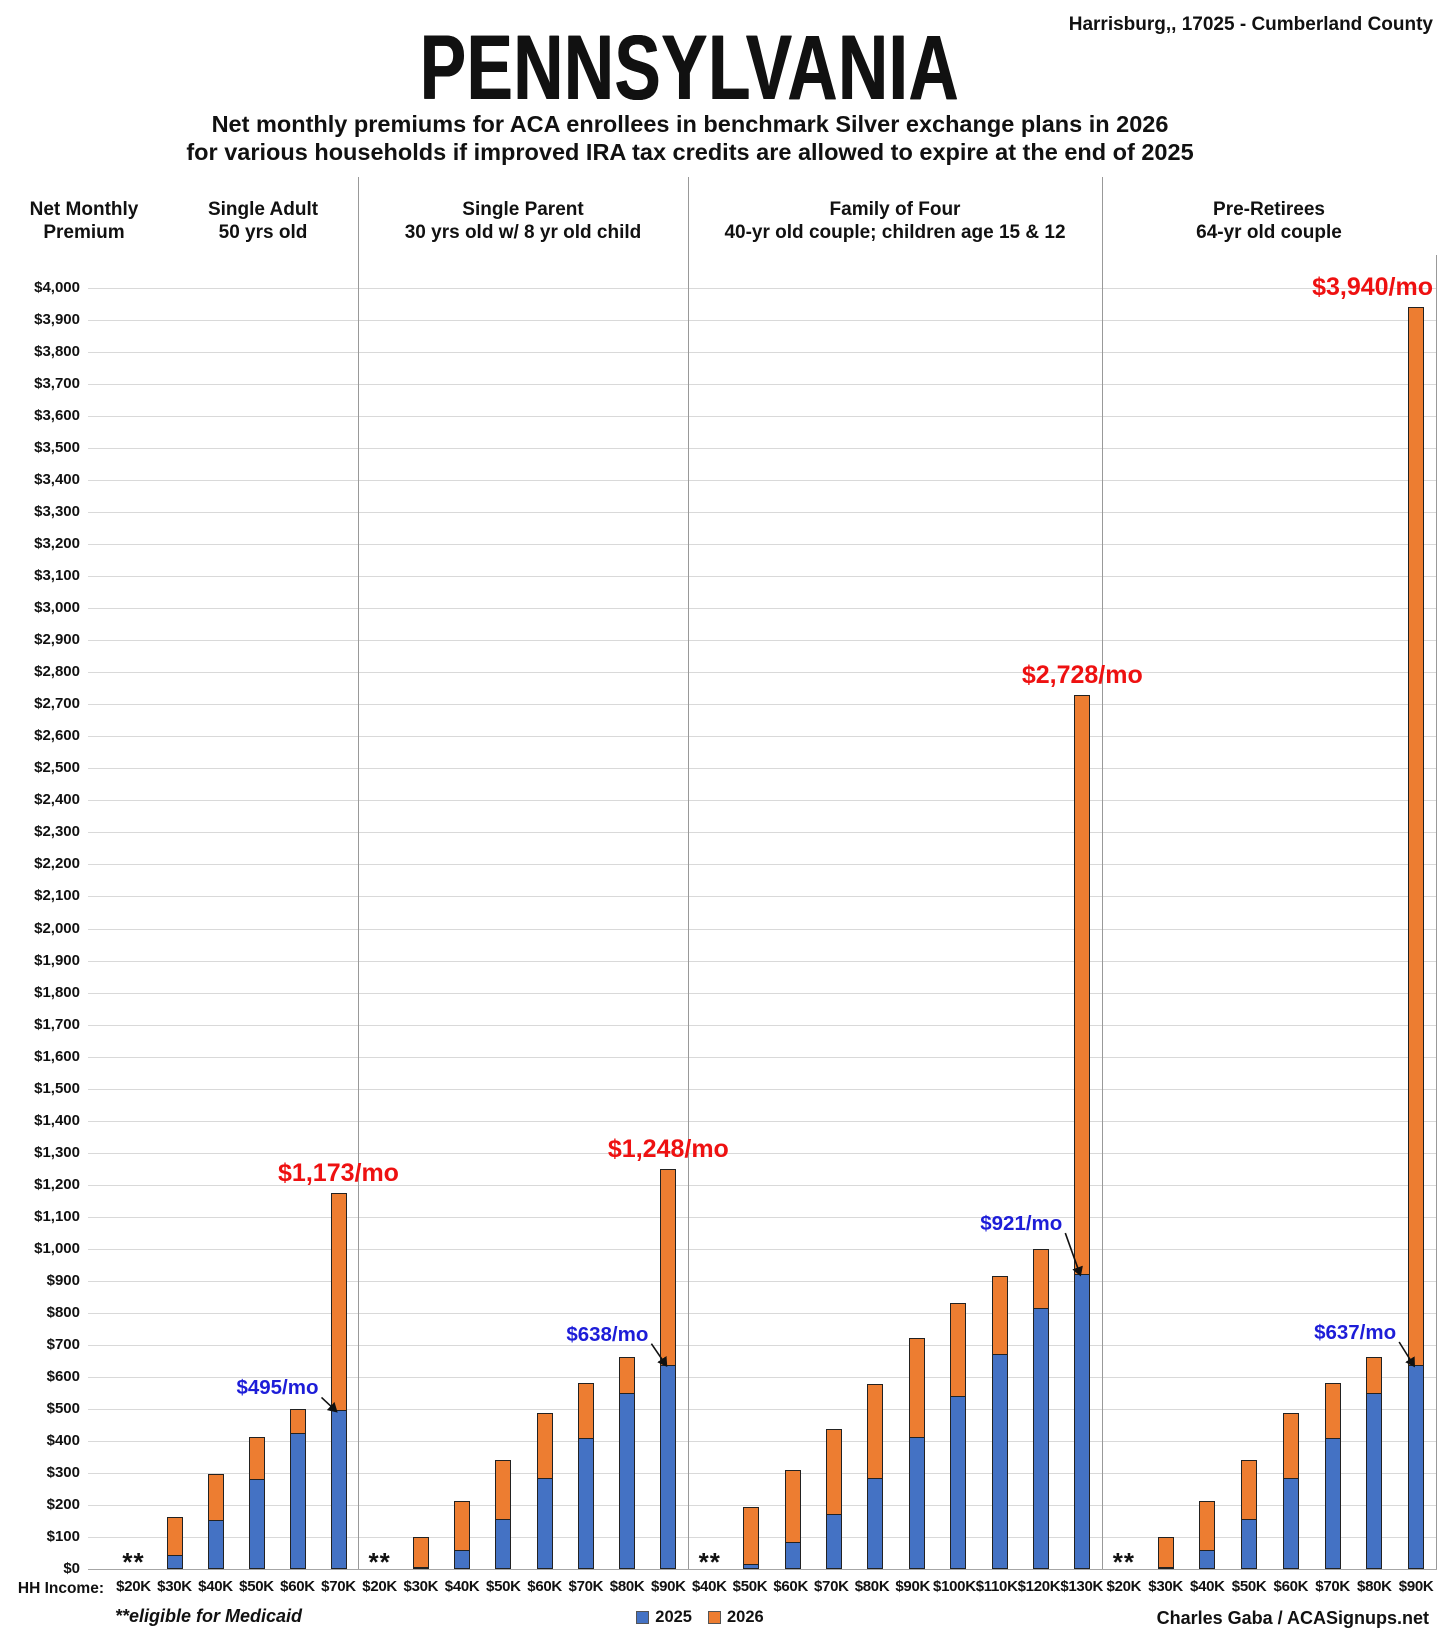 Image resolution: width=1441 pixels, height=1640 pixels. Describe the element at coordinates (762, 929) in the screenshot. I see `gridline-2000` at that location.